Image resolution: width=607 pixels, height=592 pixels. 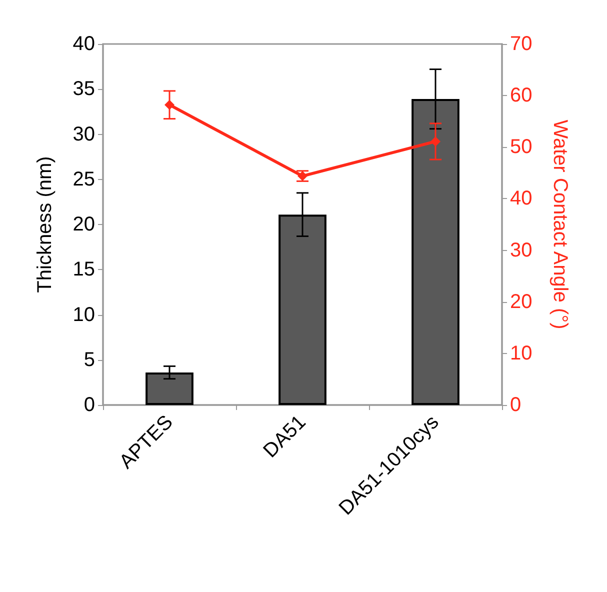 What do you see at coordinates (83, 179) in the screenshot?
I see `y-tick-label: 25` at bounding box center [83, 179].